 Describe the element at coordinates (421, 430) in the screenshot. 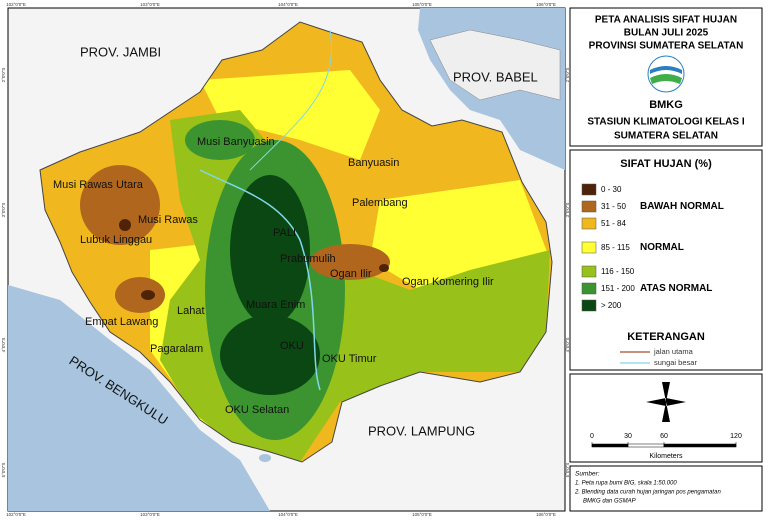

I see `province-label: PROV. LAMPUNG` at that location.